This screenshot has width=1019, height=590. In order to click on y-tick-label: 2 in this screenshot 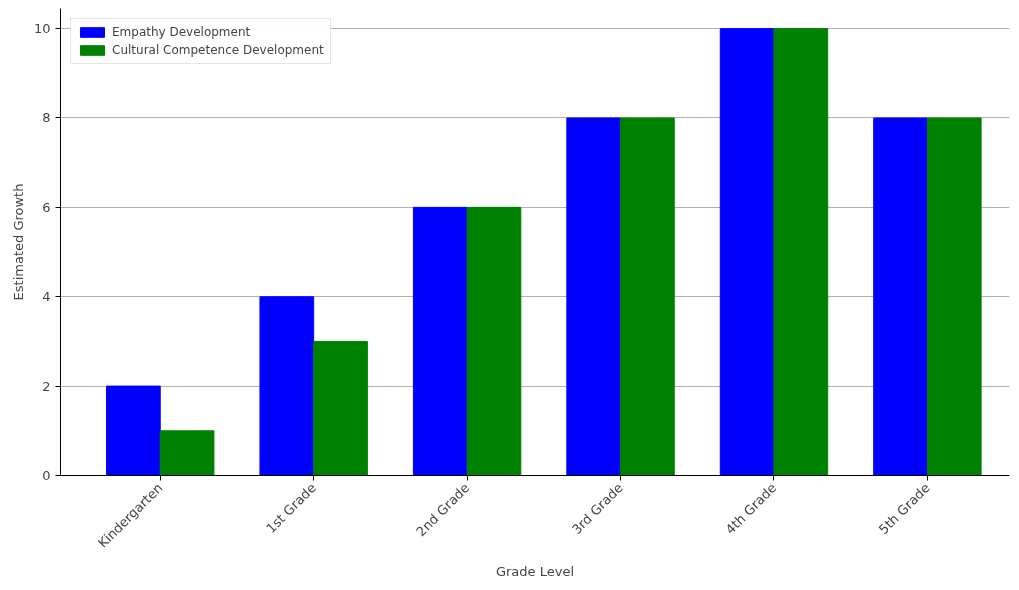, I will do `click(46, 386)`.